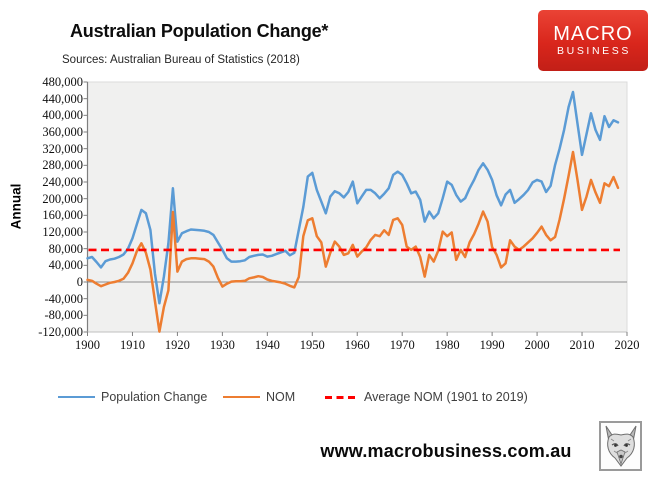  I want to click on y-axis-tick-label: 120,000, so click(62, 232).